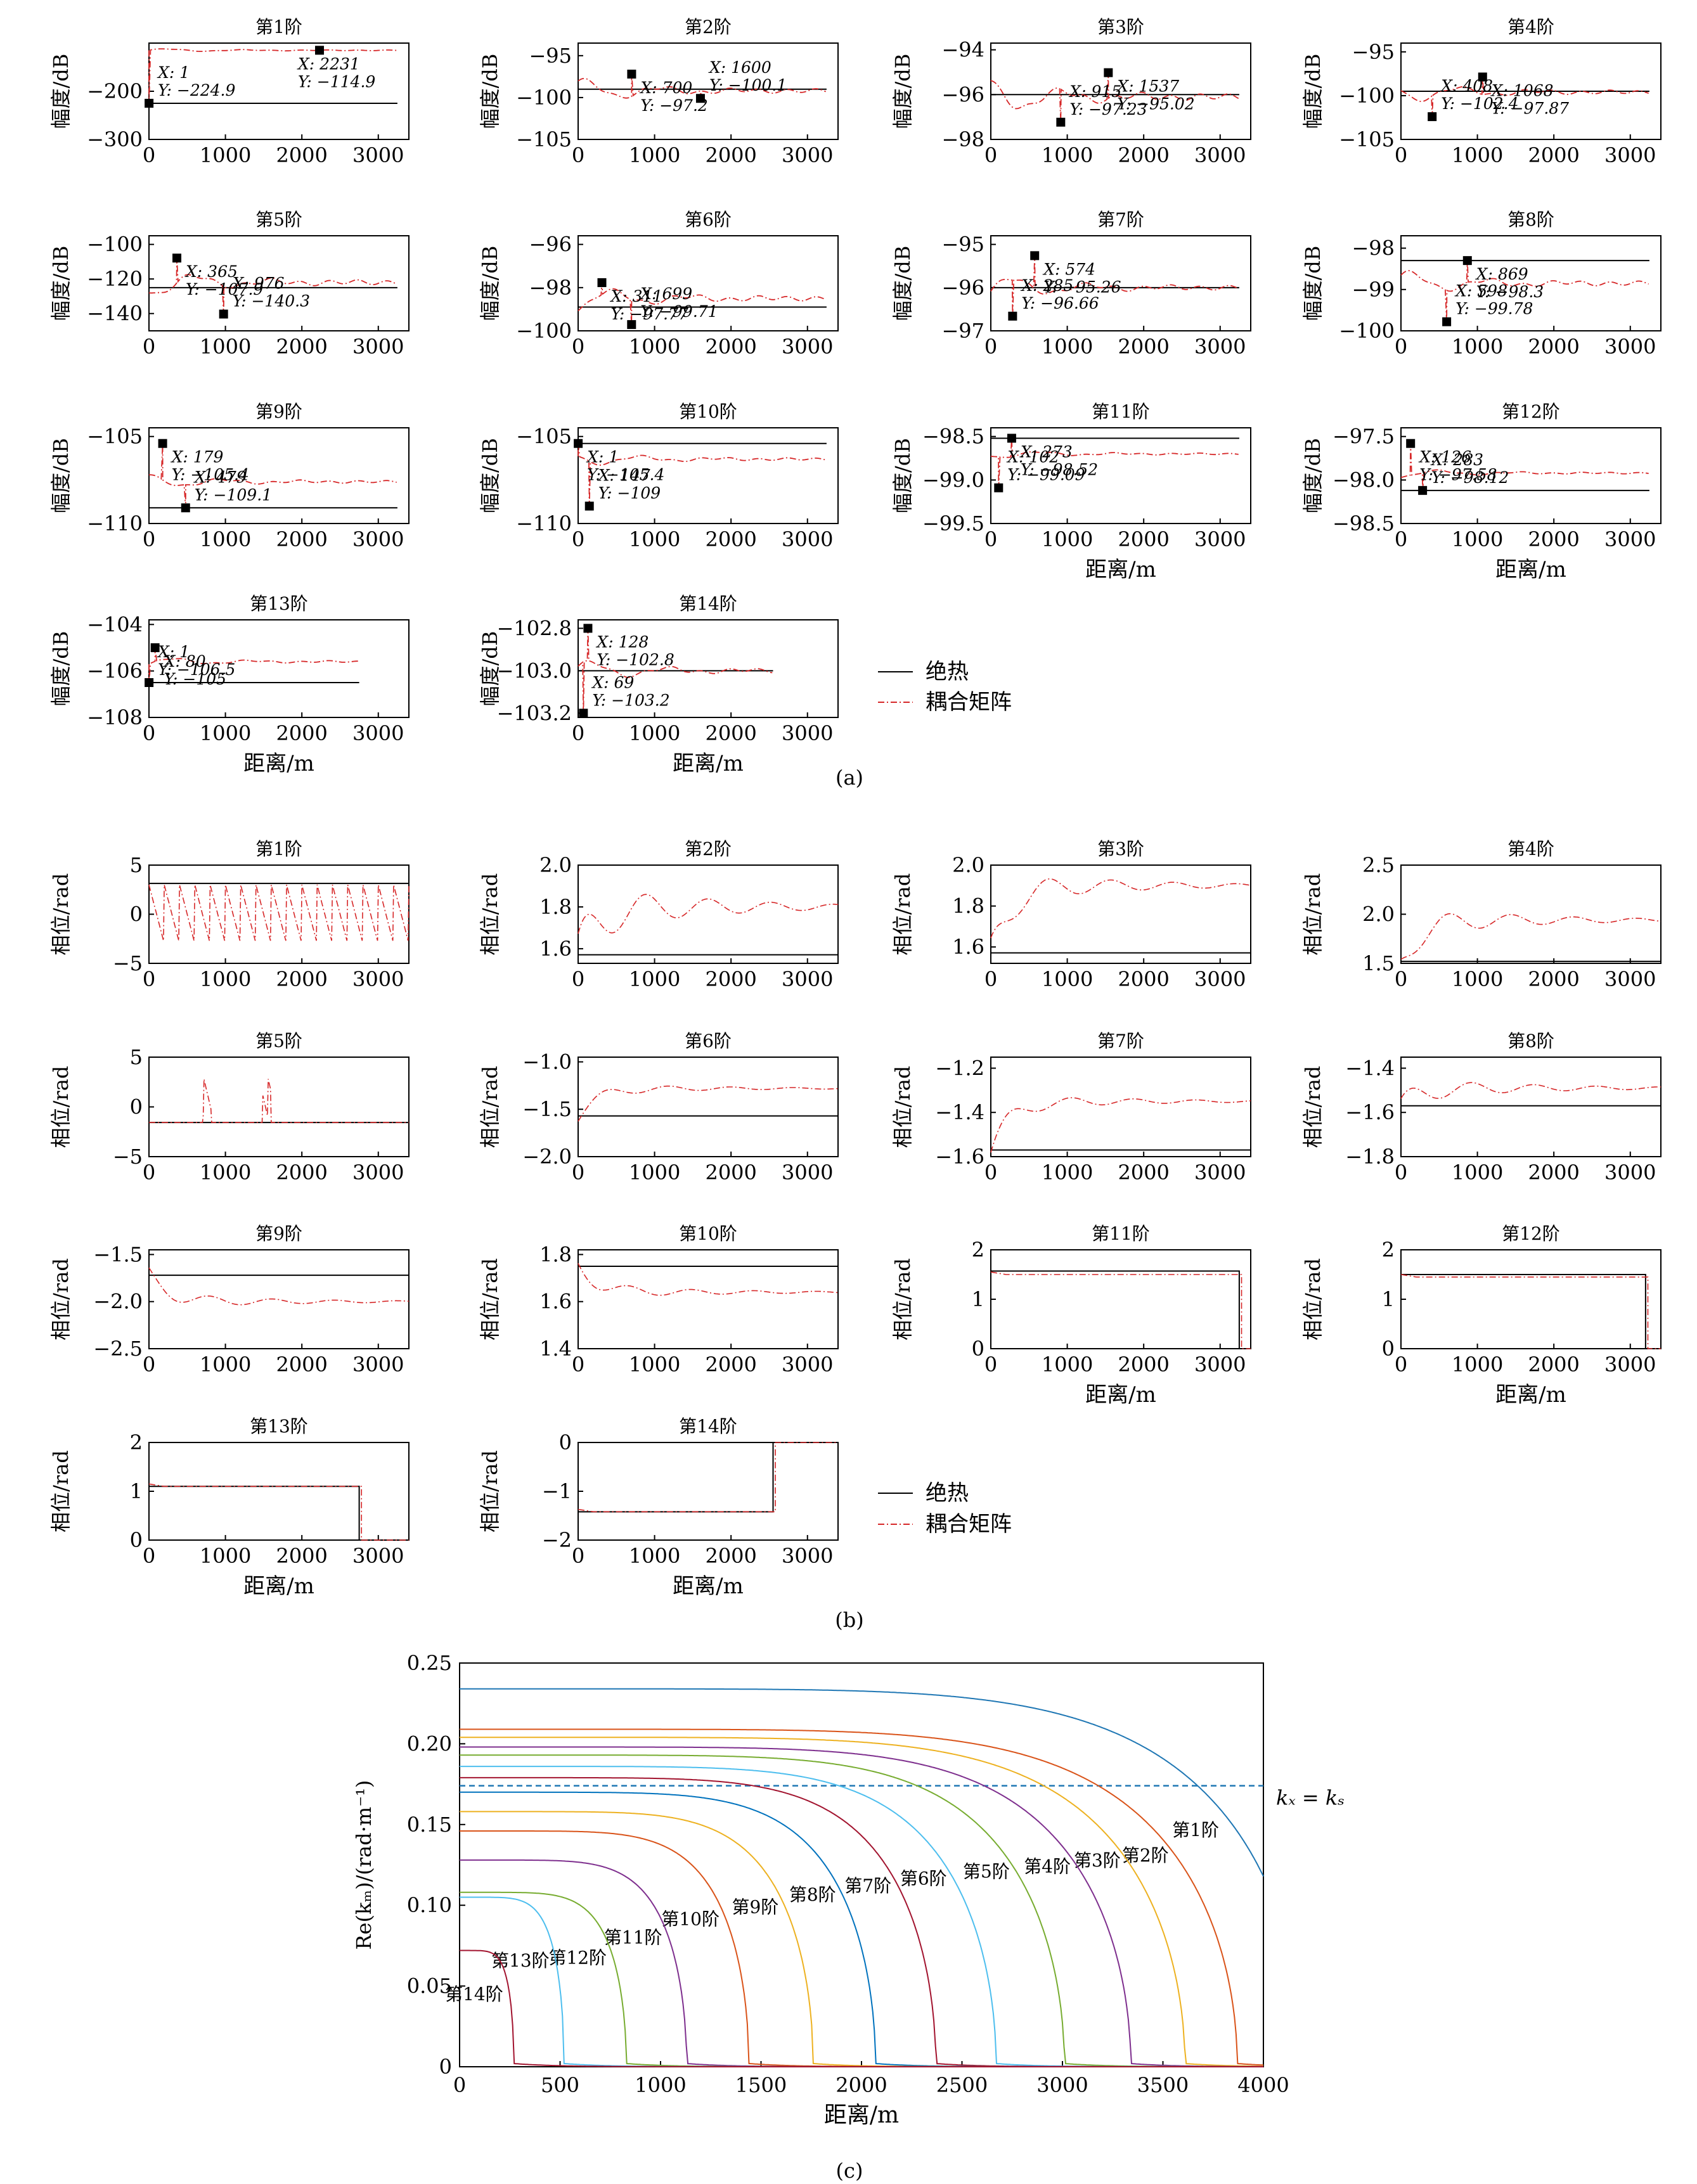 This screenshot has height=2184, width=1697. I want to click on x-tick-label-b3: 1000, so click(1067, 979).